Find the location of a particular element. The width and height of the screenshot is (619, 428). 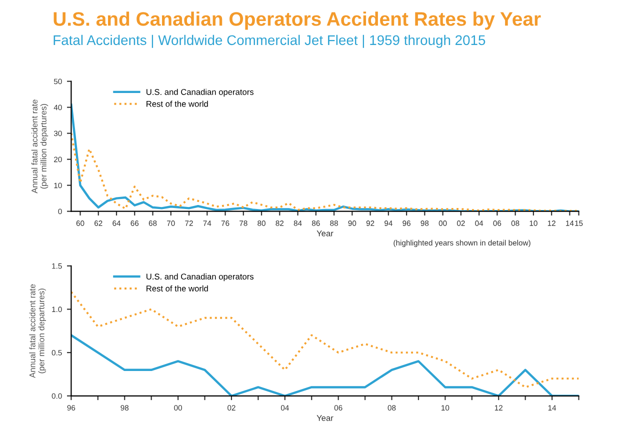

chart-title: U.S. and Canadian Operators Accident Rates by Year is located at coordinates (297, 21).